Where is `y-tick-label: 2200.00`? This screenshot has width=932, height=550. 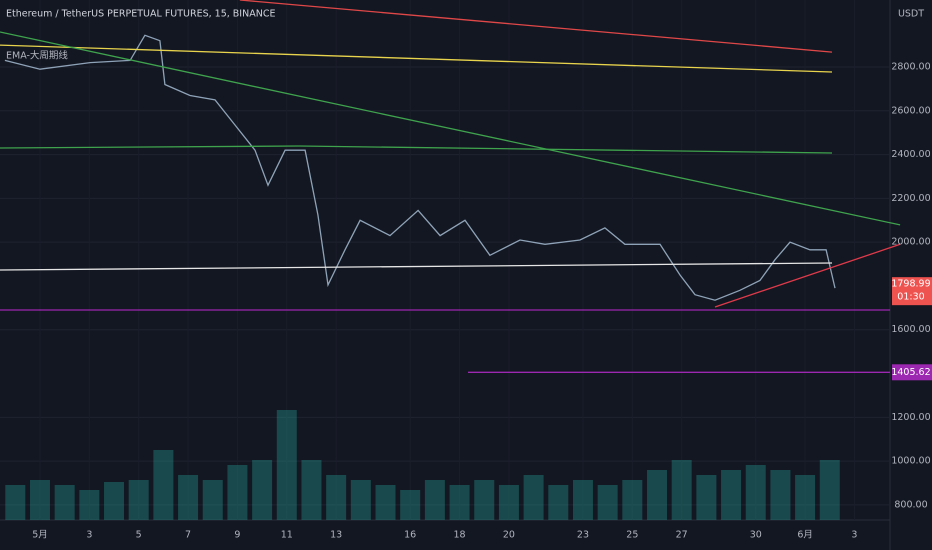 y-tick-label: 2200.00 is located at coordinates (910, 198).